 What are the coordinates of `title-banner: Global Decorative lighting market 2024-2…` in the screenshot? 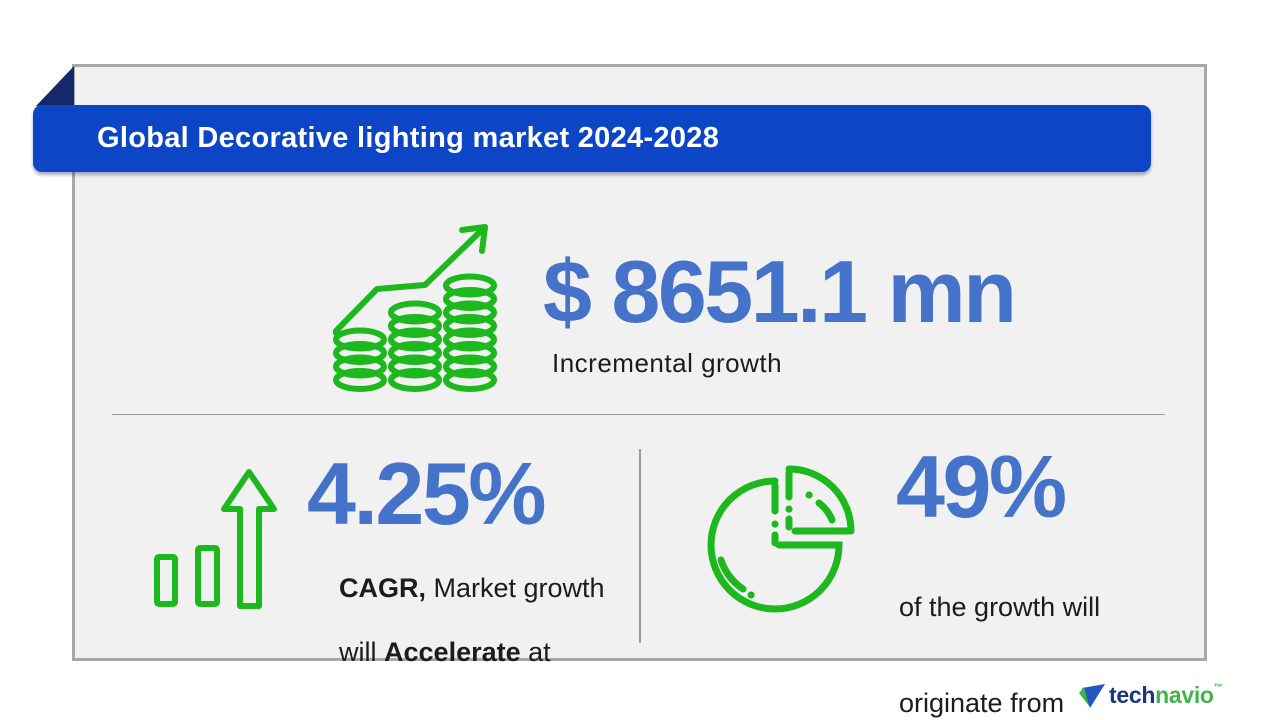 It's located at (592, 138).